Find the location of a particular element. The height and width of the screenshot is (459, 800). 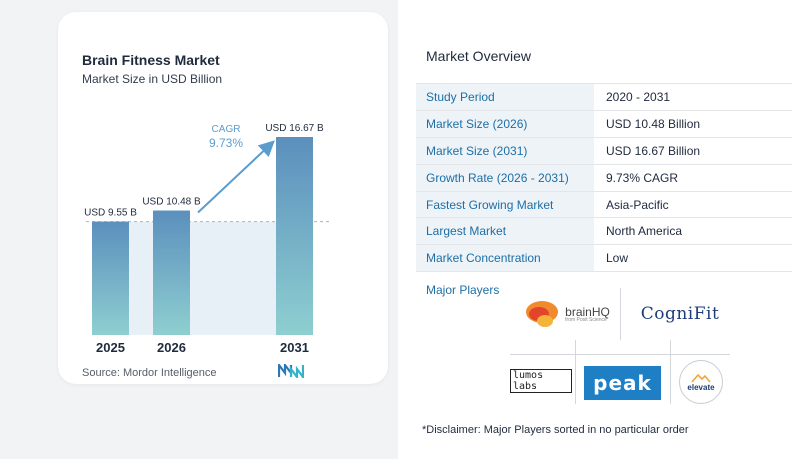

overview-row-value: North America is located at coordinates (644, 231).